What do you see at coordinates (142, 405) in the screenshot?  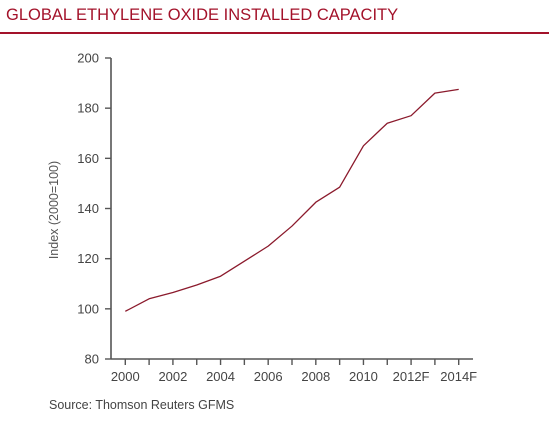 I see `source-note: Source: Thomson Reuters GFMS` at bounding box center [142, 405].